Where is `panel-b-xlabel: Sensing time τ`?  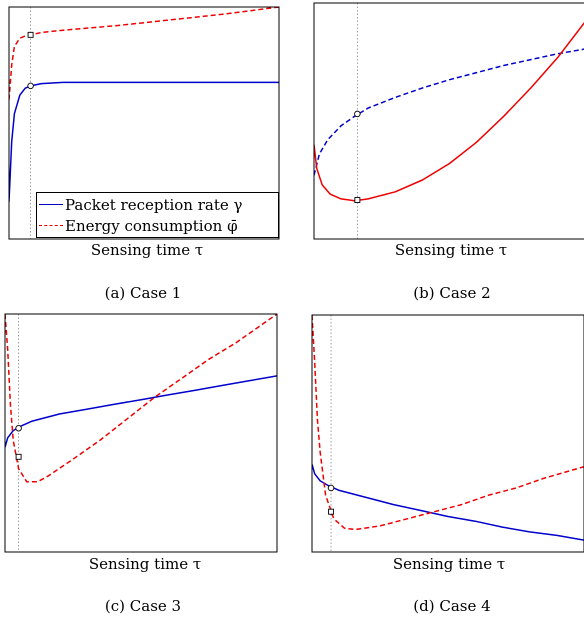
panel-b-xlabel: Sensing time τ is located at coordinates (451, 250).